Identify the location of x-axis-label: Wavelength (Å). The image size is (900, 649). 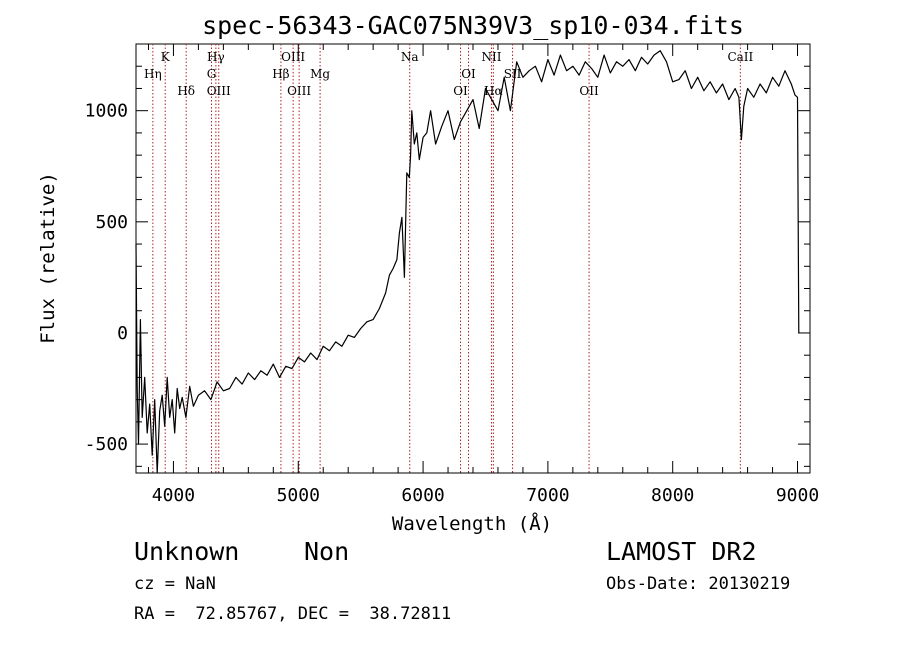
(472, 523).